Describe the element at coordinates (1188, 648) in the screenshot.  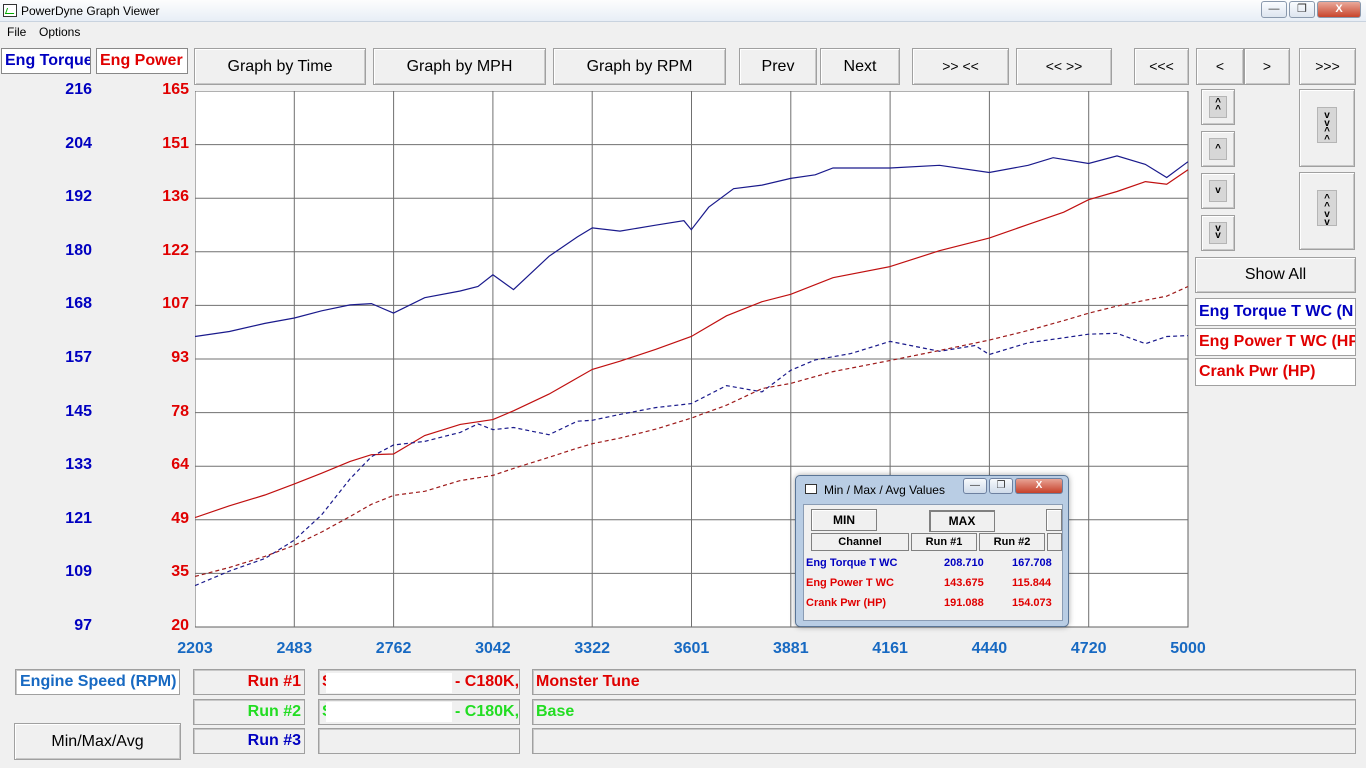
I see `rpm-tick-label: 5000` at that location.